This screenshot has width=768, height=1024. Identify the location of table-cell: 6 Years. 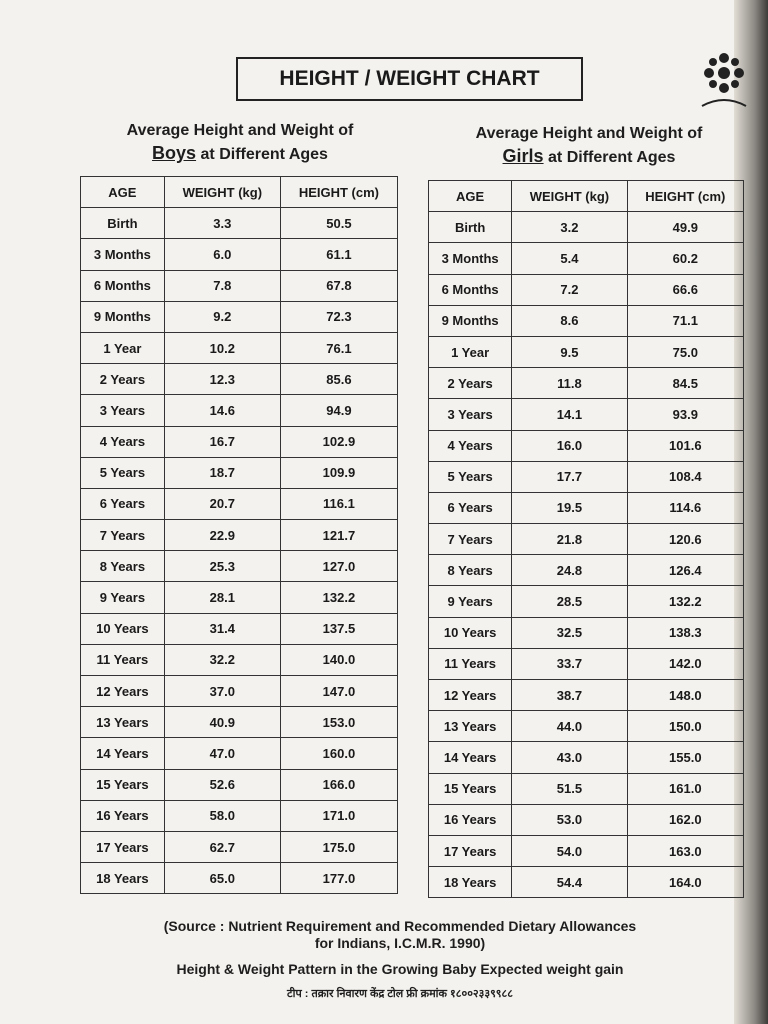
(122, 504).